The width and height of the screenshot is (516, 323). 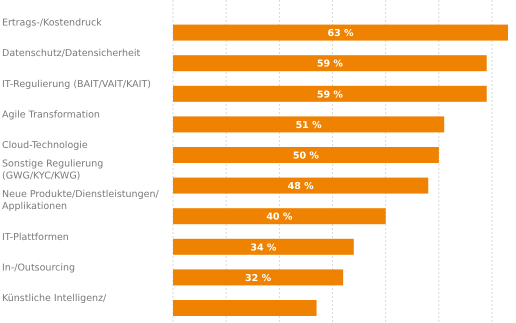 I want to click on data-label: 63 %, so click(x=340, y=34).